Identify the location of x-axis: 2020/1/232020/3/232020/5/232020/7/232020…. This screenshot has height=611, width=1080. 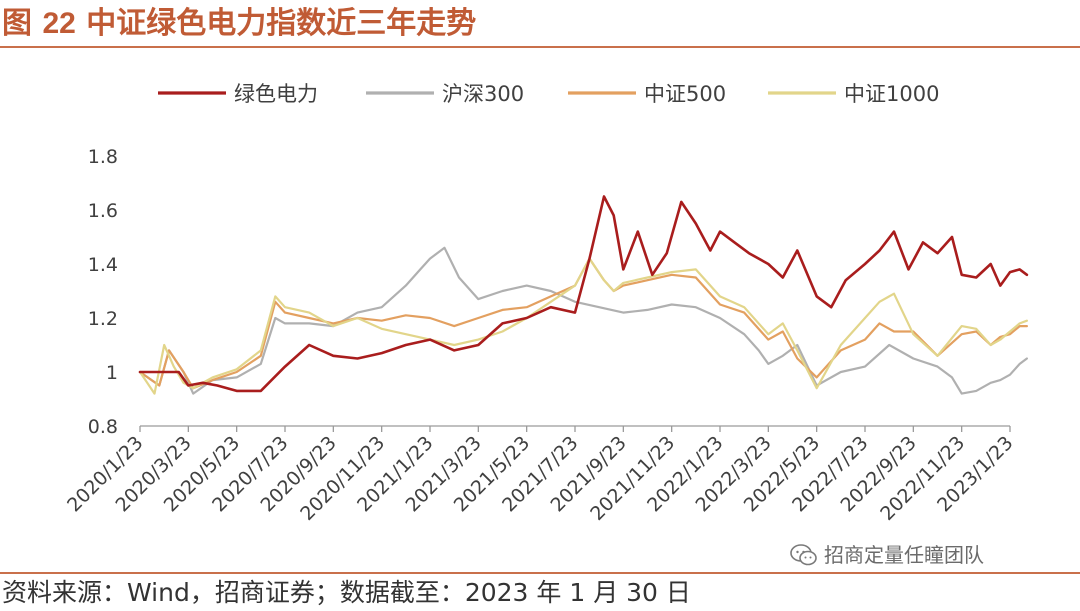
(540, 475).